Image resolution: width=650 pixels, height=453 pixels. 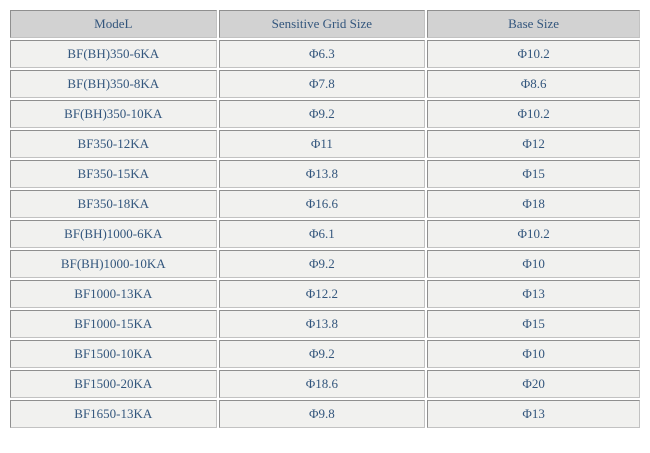 I want to click on cell-model: BF1650-13KA, so click(x=113, y=414).